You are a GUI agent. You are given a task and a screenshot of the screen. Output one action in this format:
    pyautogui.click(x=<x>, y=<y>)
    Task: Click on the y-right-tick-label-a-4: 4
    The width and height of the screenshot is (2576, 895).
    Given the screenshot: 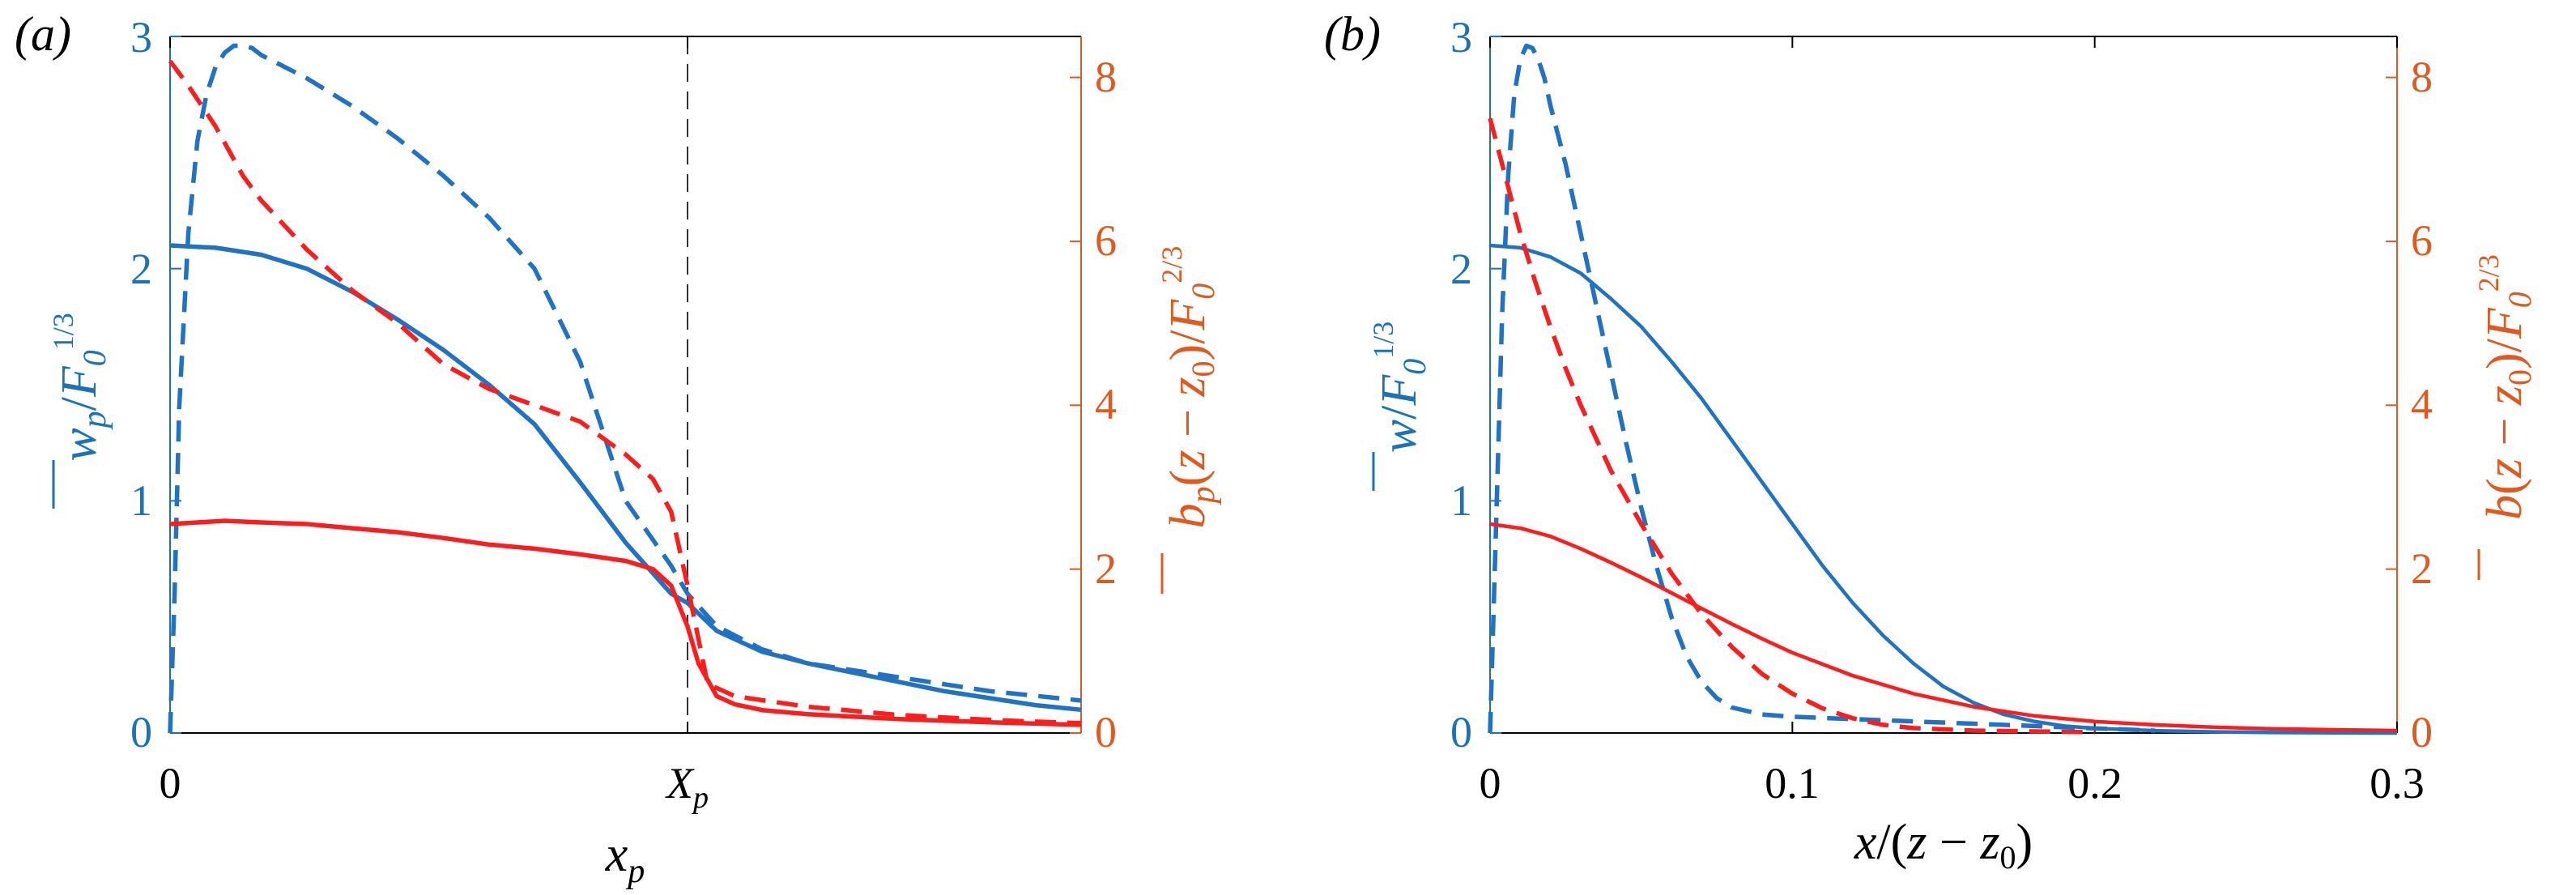 What is the action you would take?
    pyautogui.click(x=1106, y=404)
    